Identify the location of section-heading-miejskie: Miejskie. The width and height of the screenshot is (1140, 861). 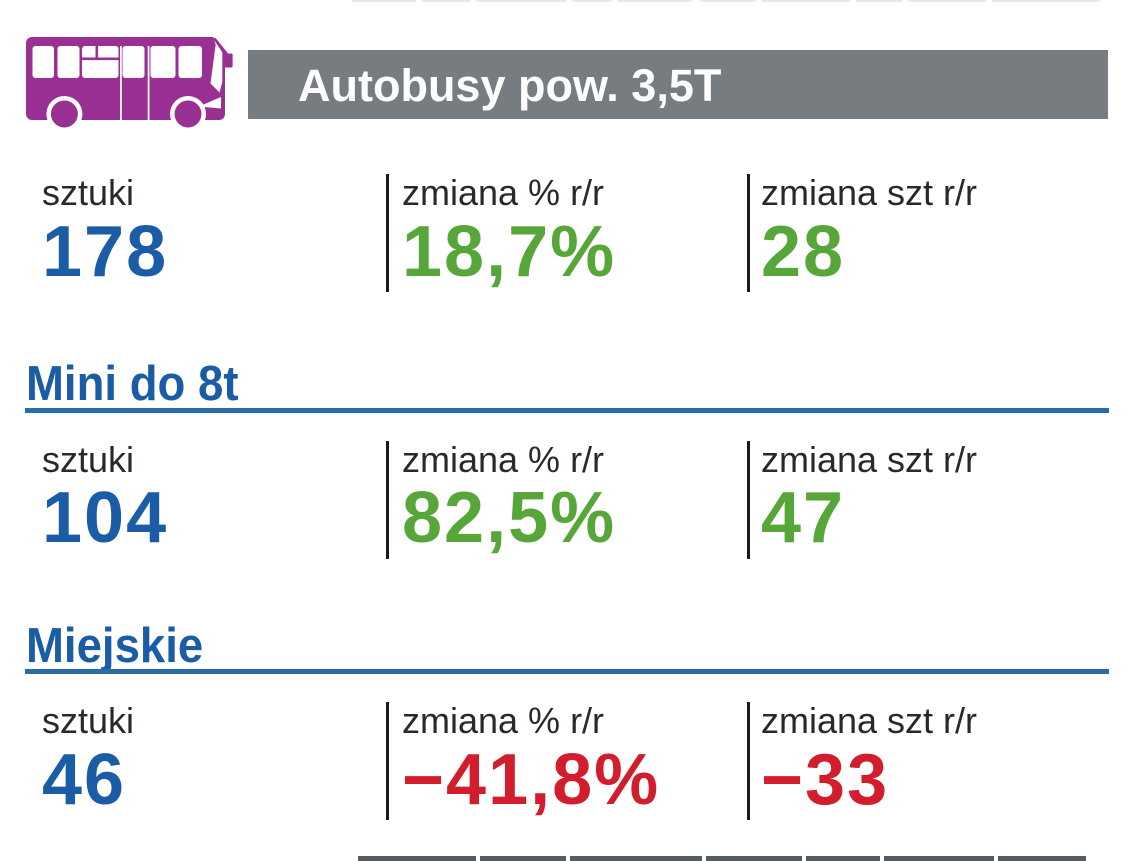
(114, 646).